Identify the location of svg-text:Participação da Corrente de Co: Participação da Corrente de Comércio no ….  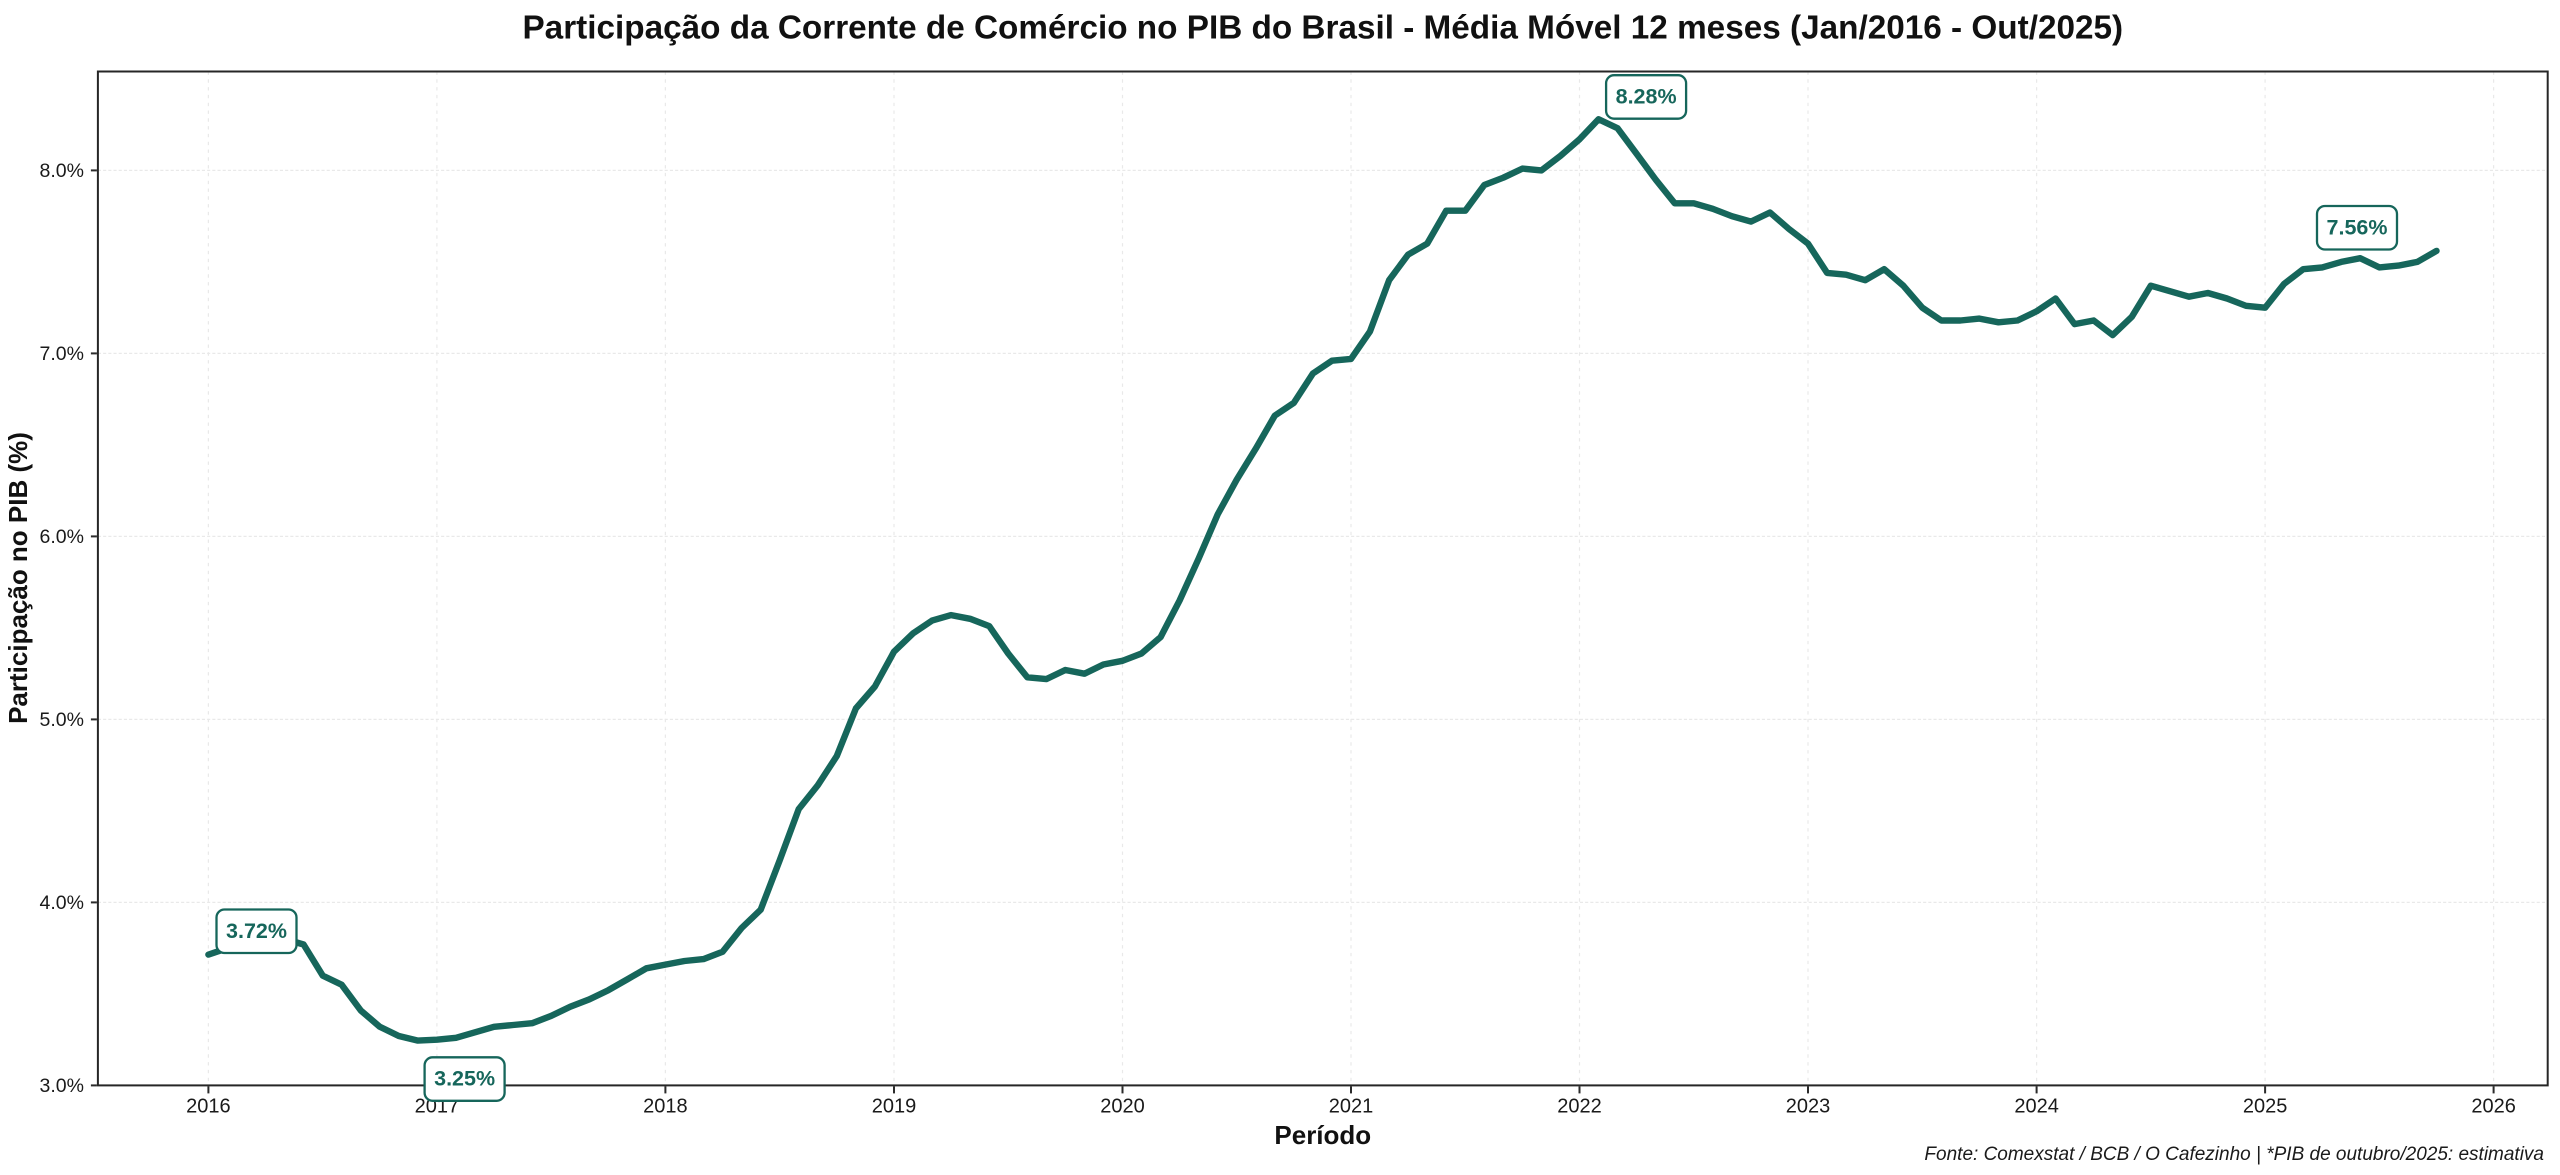
(1322, 28).